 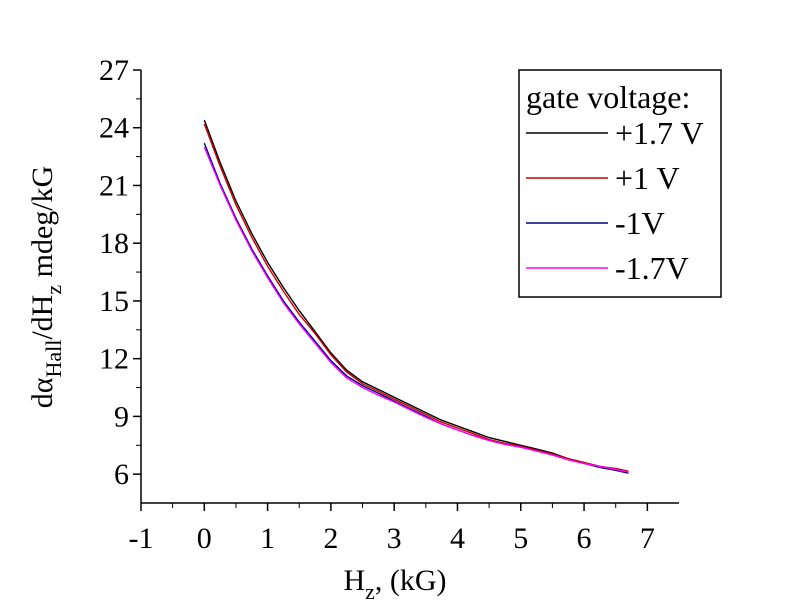 I want to click on x-tick-label: -1, so click(x=141, y=538).